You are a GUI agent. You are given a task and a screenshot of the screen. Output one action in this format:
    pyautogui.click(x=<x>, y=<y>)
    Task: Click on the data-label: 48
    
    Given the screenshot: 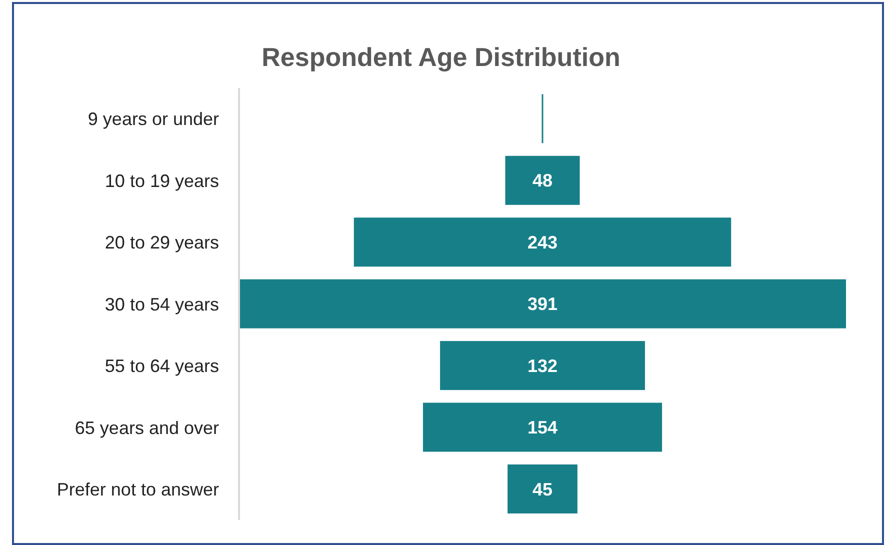 What is the action you would take?
    pyautogui.click(x=542, y=180)
    